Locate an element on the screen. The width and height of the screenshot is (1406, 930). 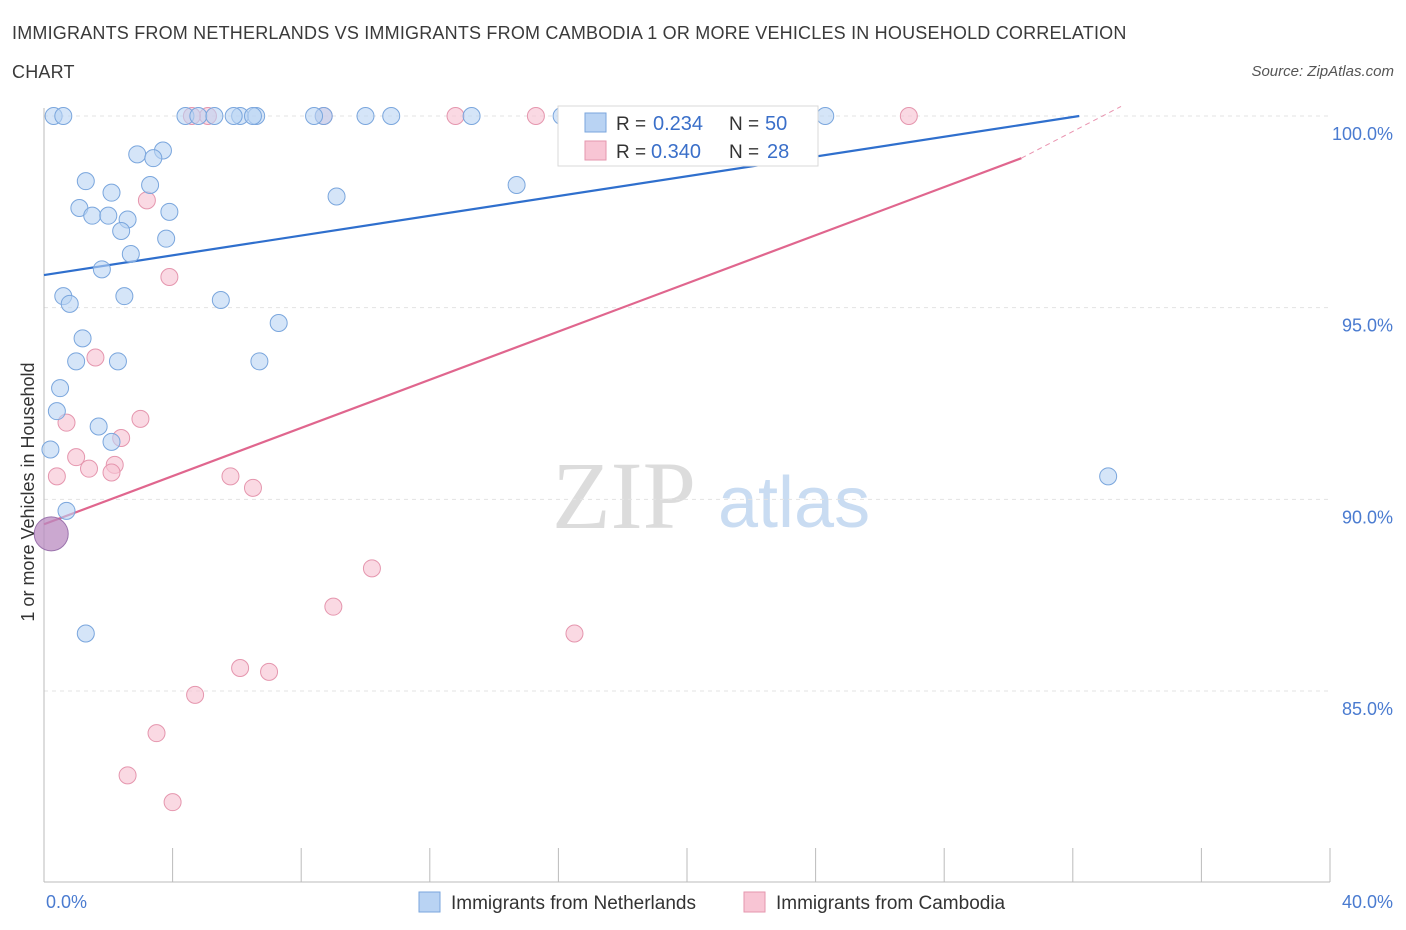
watermark-zip: ZIP is located at coordinates (624, 495).